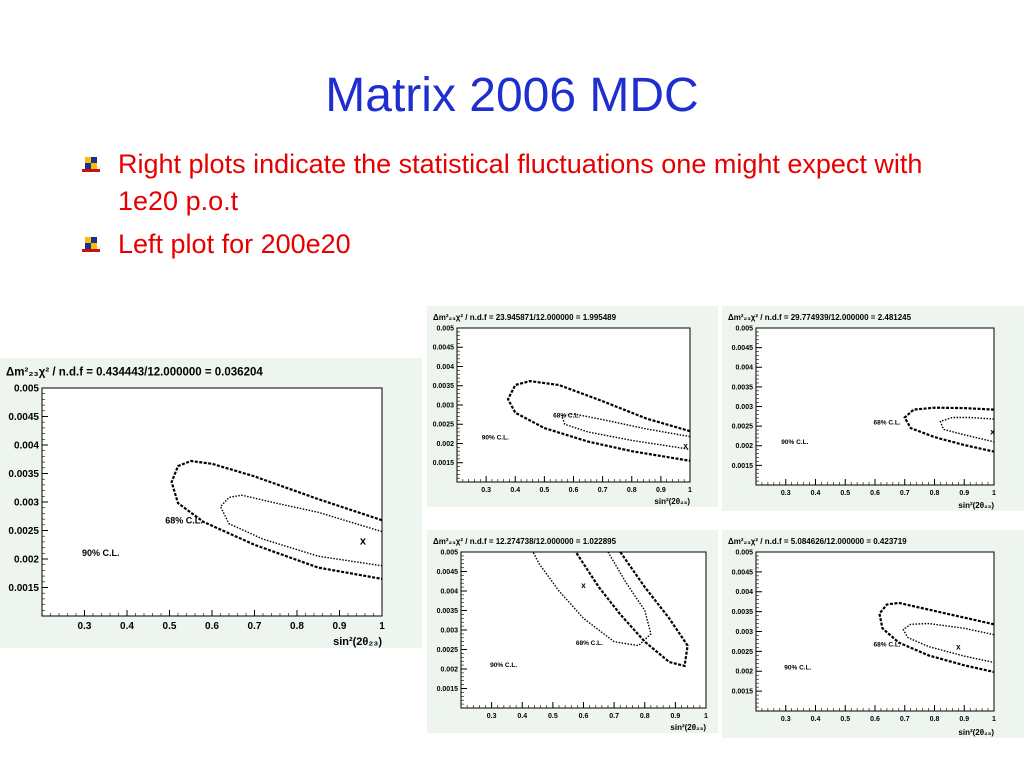 This screenshot has width=1024, height=768. What do you see at coordinates (520, 244) in the screenshot?
I see `bullet-item: Left plot for 200e20` at bounding box center [520, 244].